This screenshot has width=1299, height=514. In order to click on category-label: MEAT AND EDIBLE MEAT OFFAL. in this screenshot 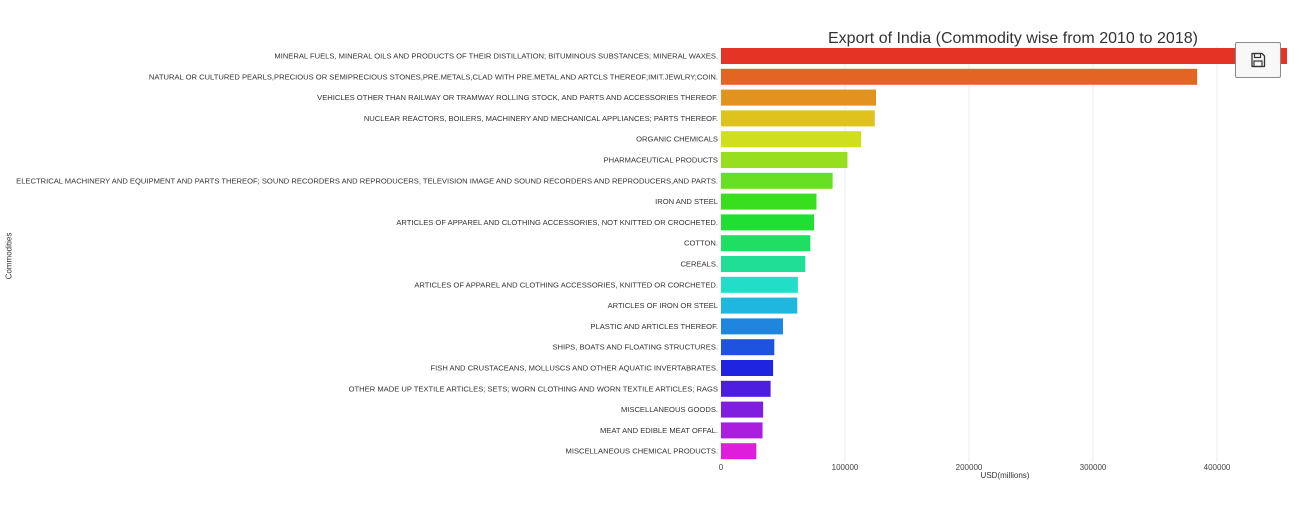, I will do `click(659, 430)`.